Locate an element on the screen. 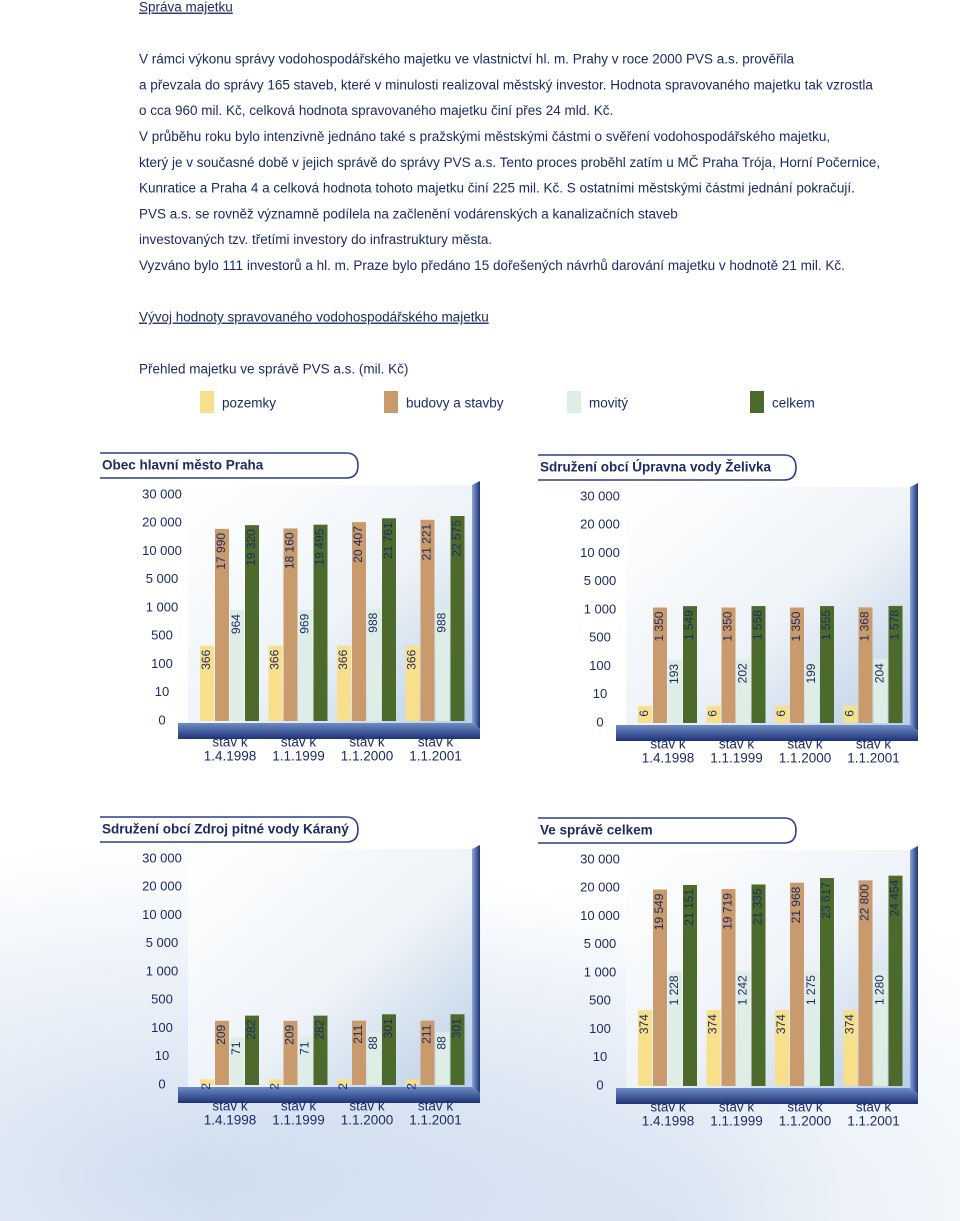 The image size is (960, 1221). value-label: 1 555 is located at coordinates (826, 625).